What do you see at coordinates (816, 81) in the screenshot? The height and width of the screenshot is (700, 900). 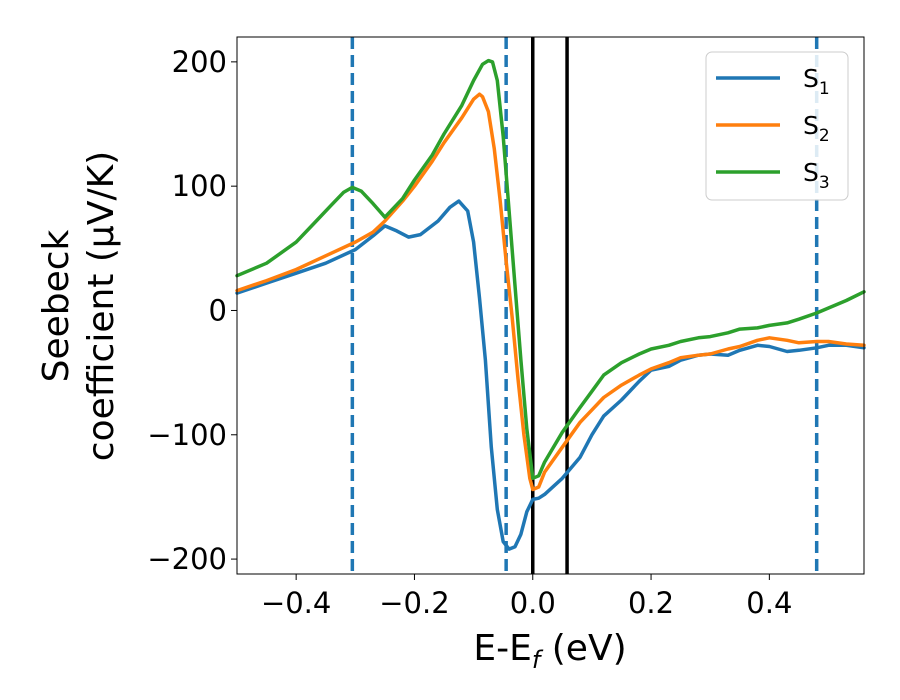 I see `legend-label-s1: S1` at bounding box center [816, 81].